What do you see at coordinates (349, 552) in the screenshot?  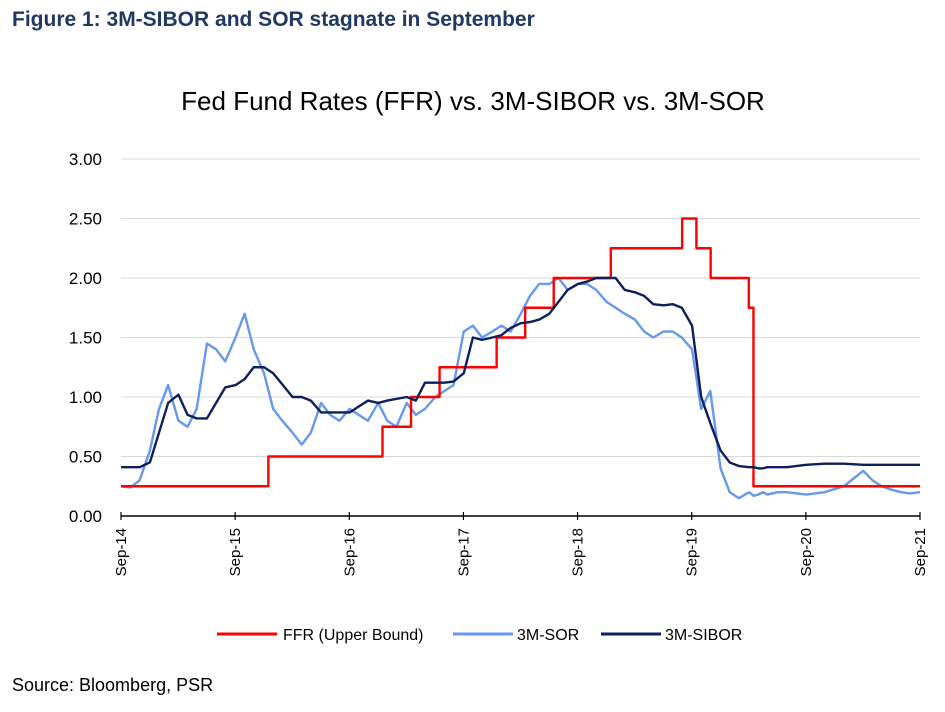 I see `x-tick-label: Sep-16` at bounding box center [349, 552].